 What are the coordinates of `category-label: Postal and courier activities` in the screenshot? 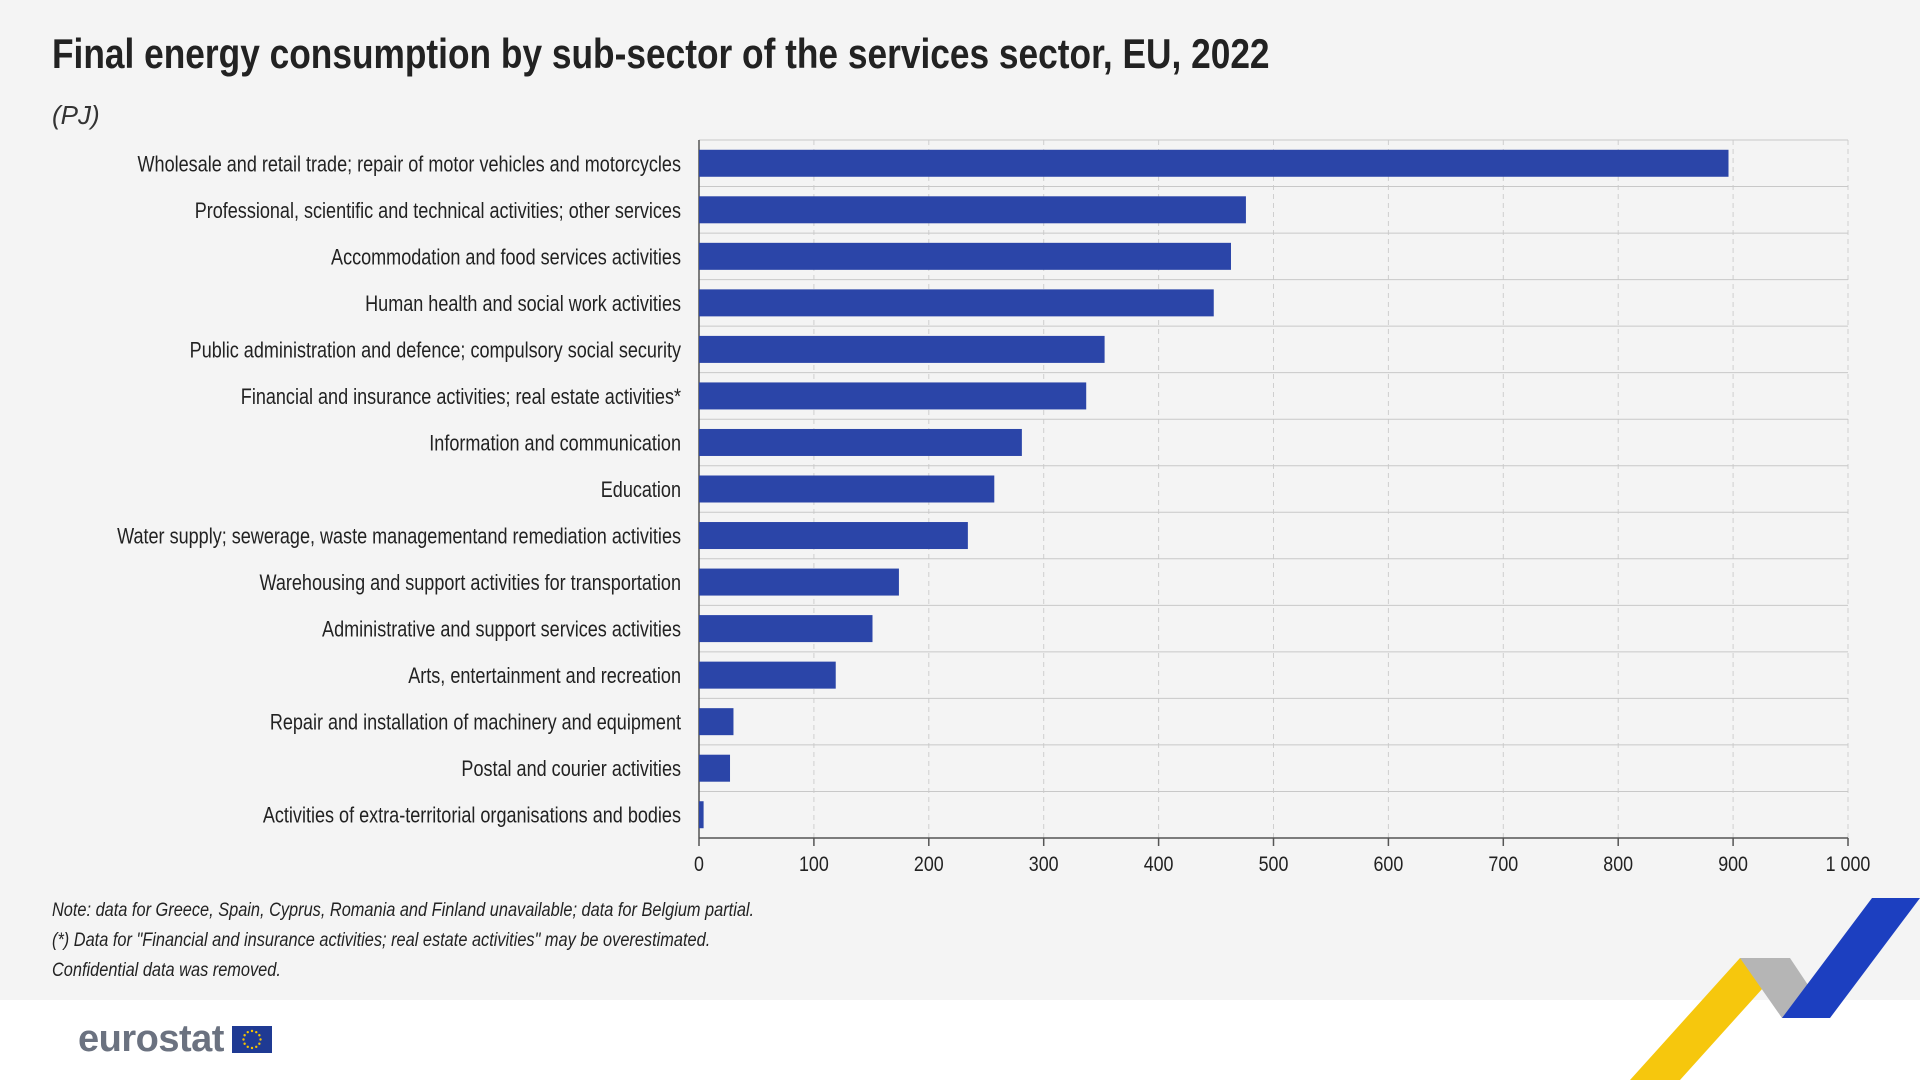 It's located at (571, 768).